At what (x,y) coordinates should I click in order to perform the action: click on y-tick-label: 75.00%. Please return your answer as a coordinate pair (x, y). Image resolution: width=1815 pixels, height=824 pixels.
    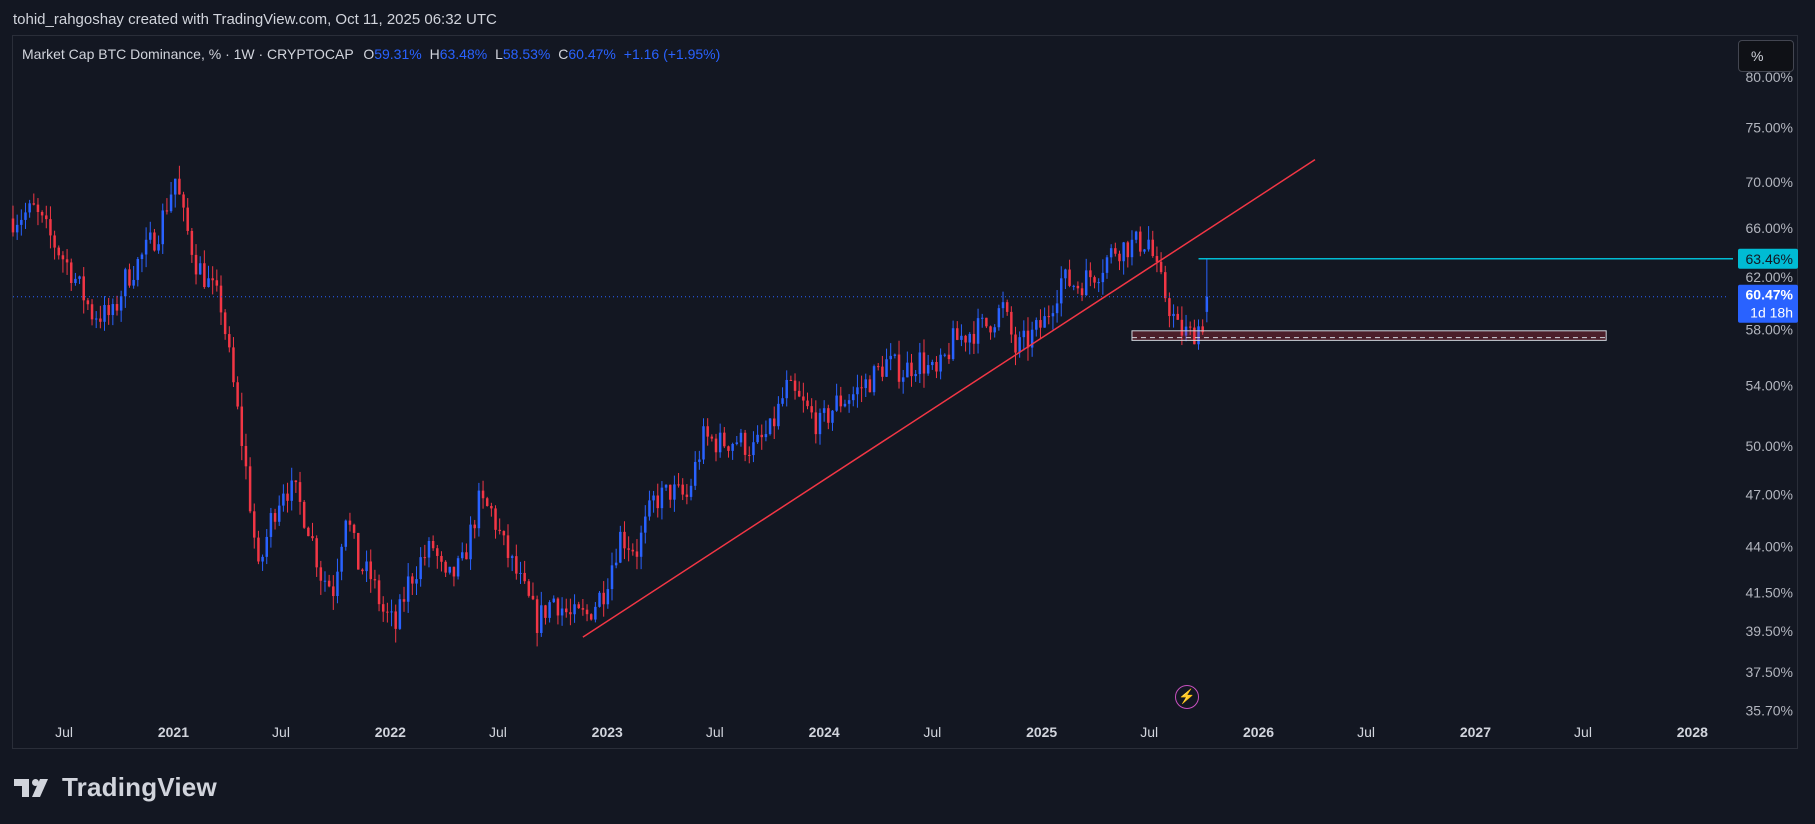
    Looking at the image, I should click on (1769, 128).